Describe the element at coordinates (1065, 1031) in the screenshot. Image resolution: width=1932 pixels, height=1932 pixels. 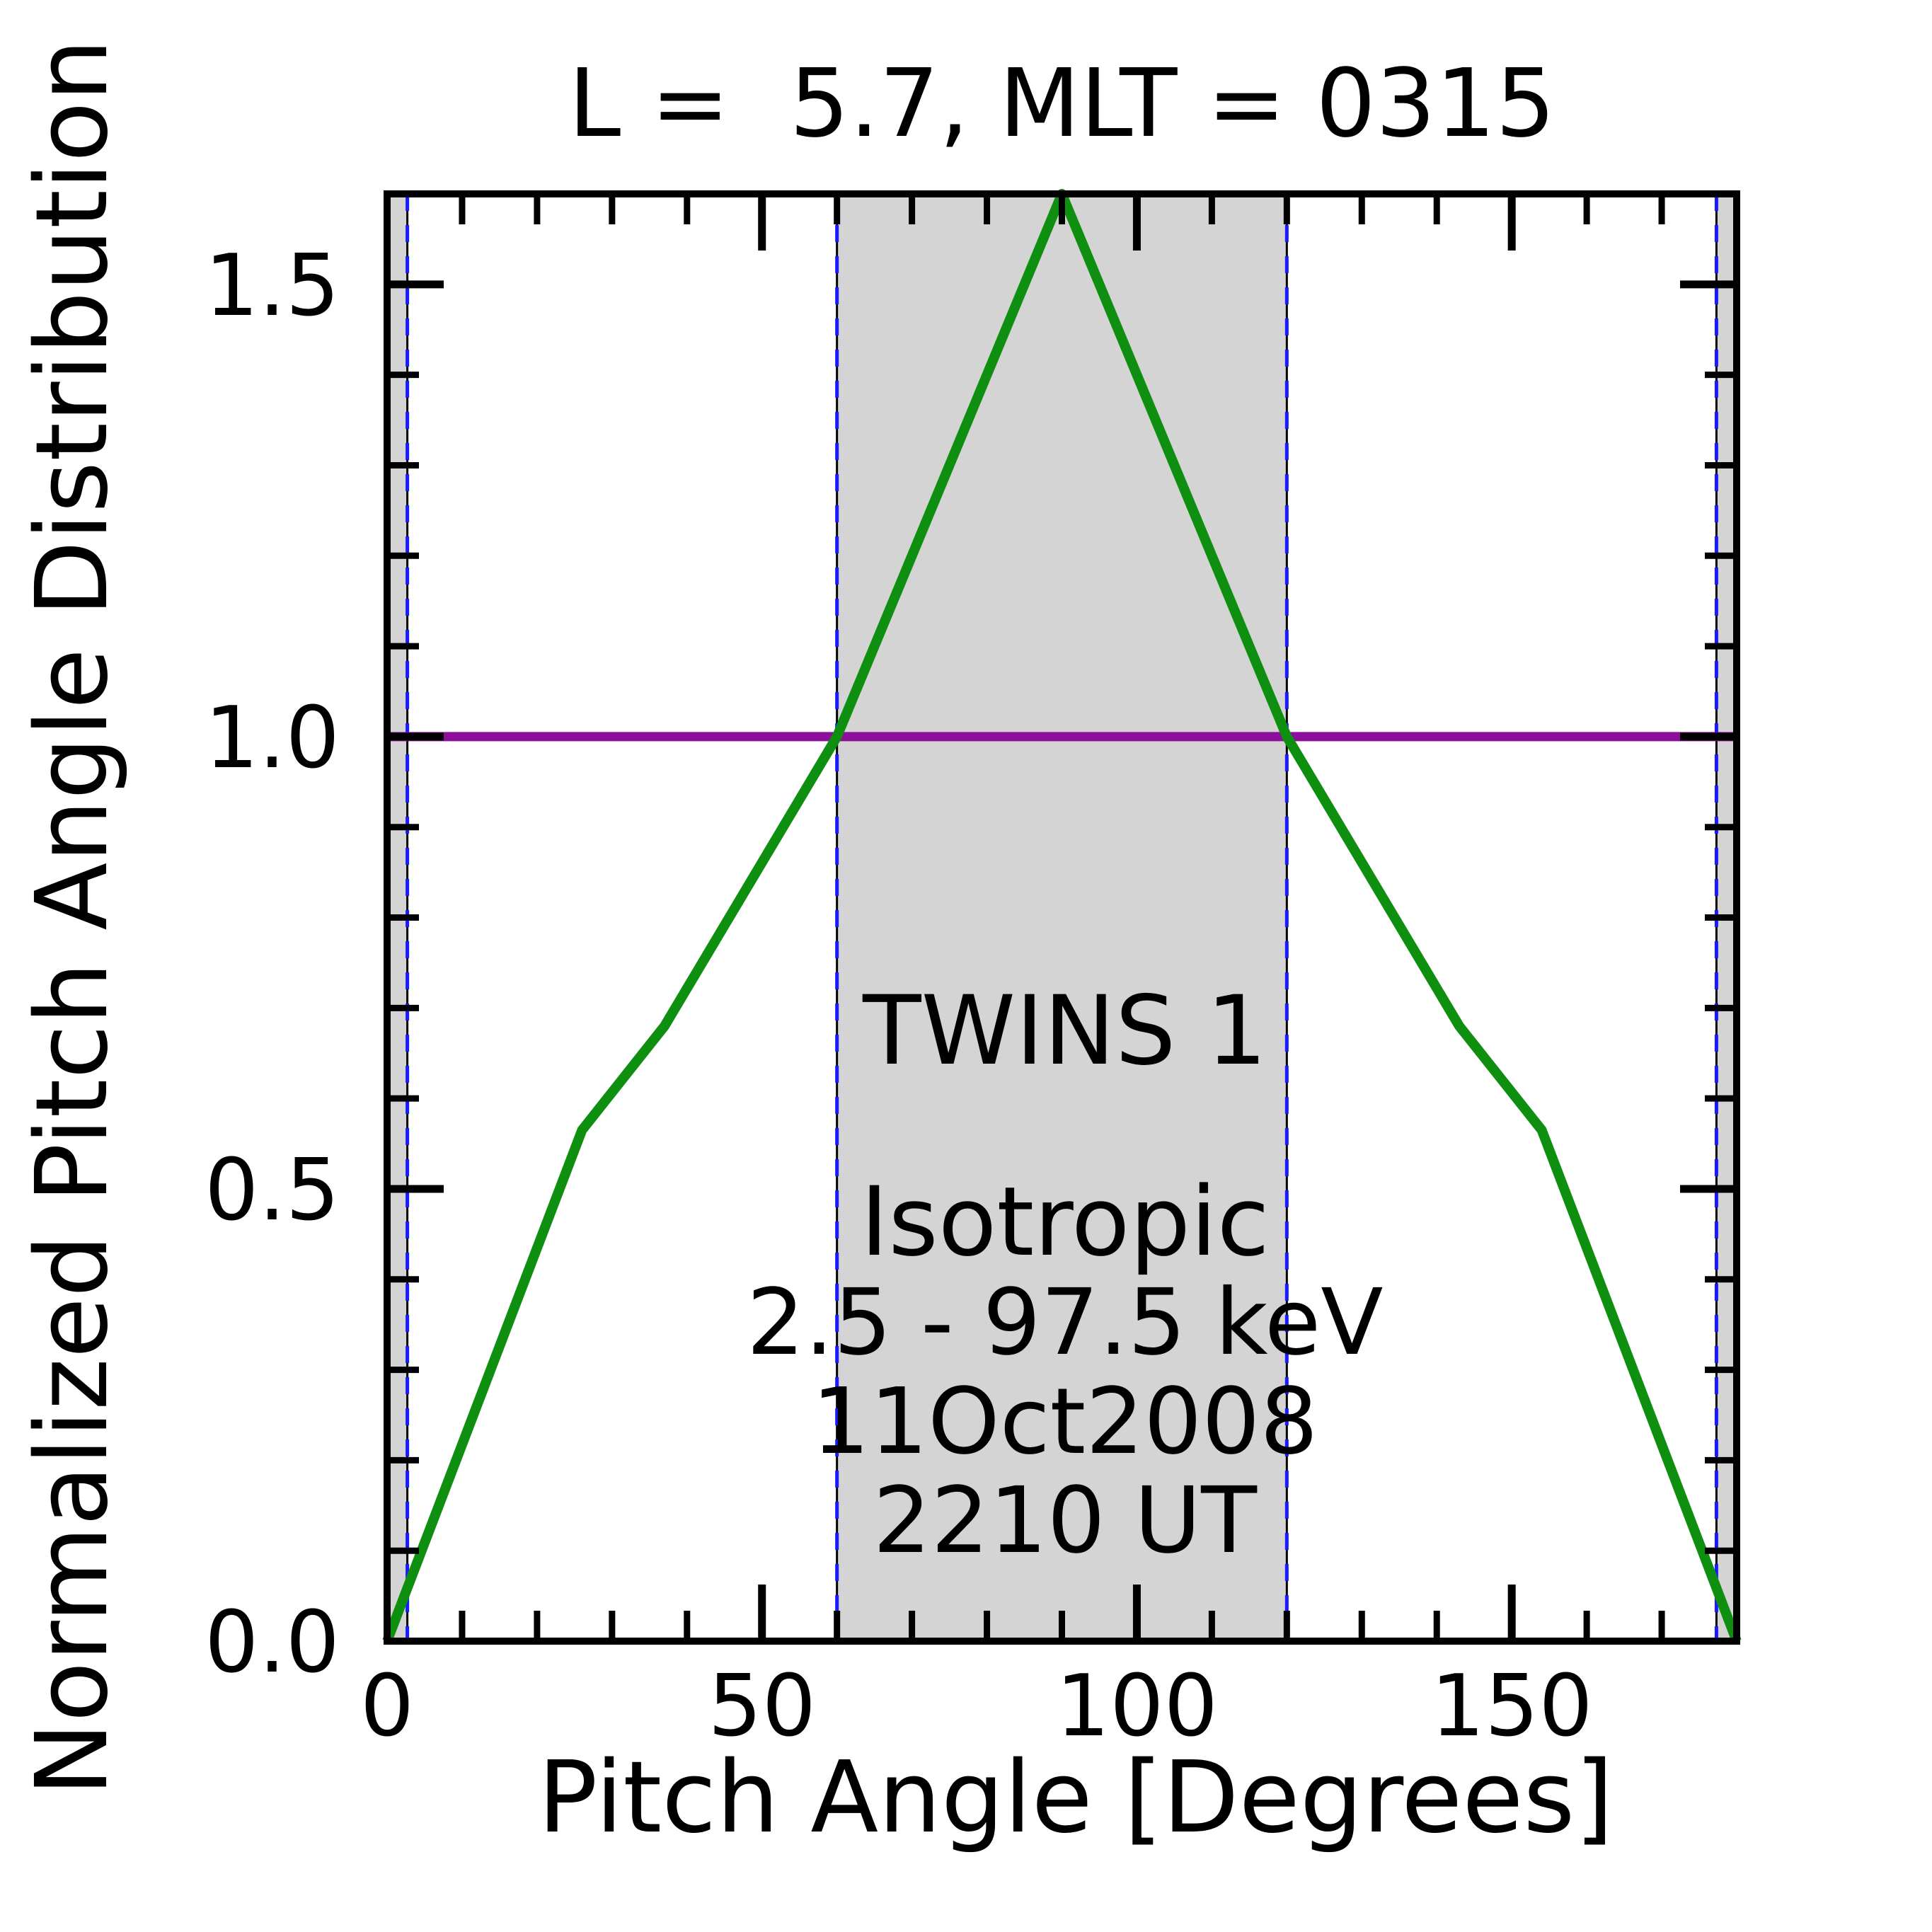
I see `annotation-twins1: TWINS 1` at that location.